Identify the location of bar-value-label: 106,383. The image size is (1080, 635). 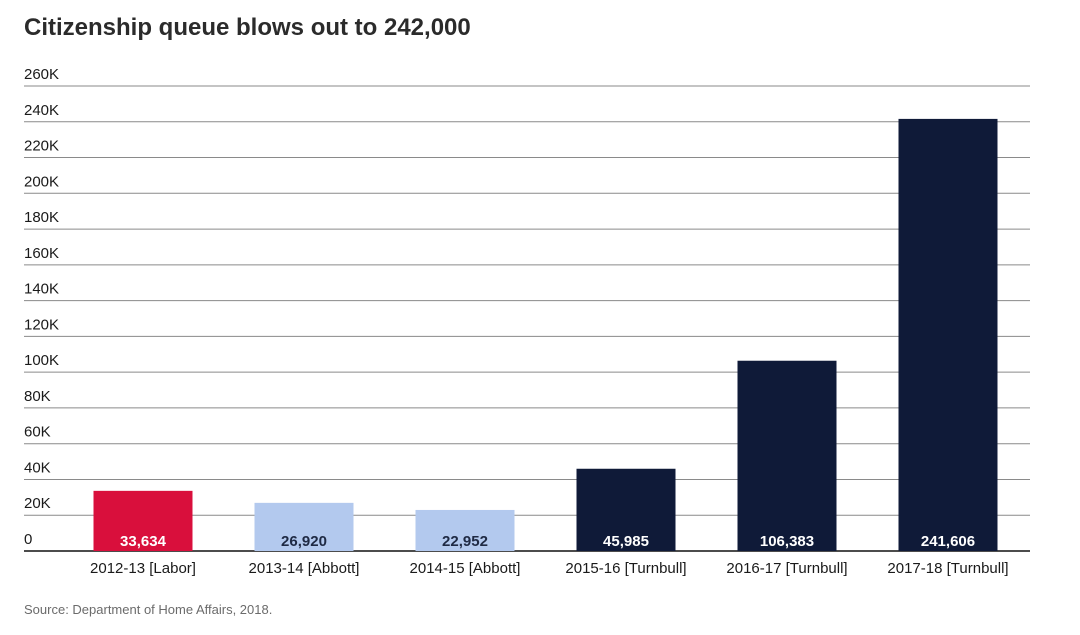
(787, 541).